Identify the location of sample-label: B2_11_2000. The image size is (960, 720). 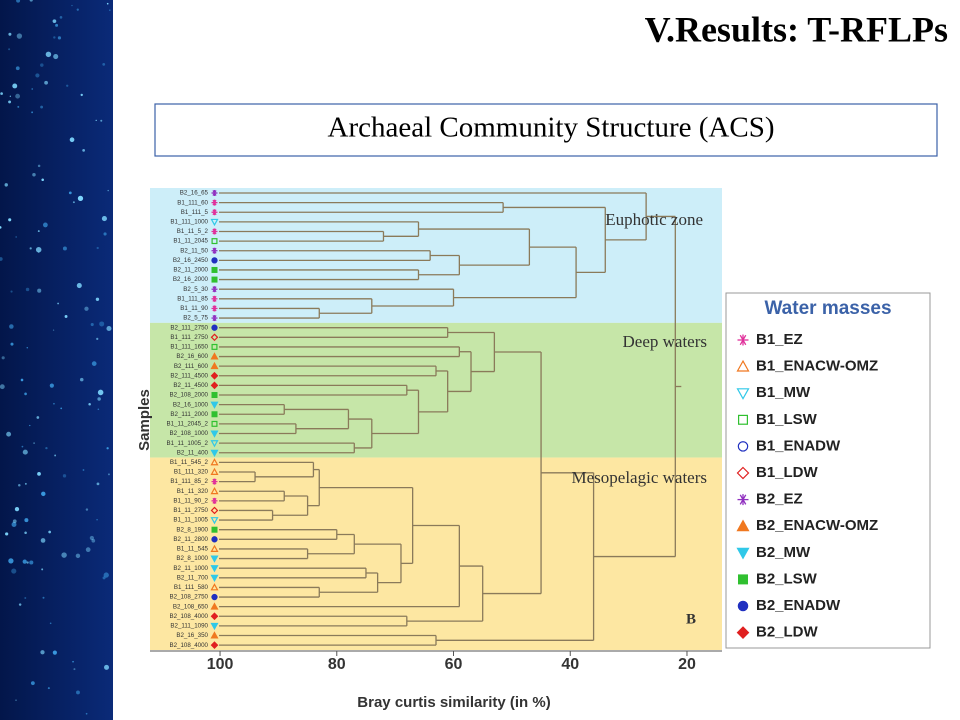
(190, 270).